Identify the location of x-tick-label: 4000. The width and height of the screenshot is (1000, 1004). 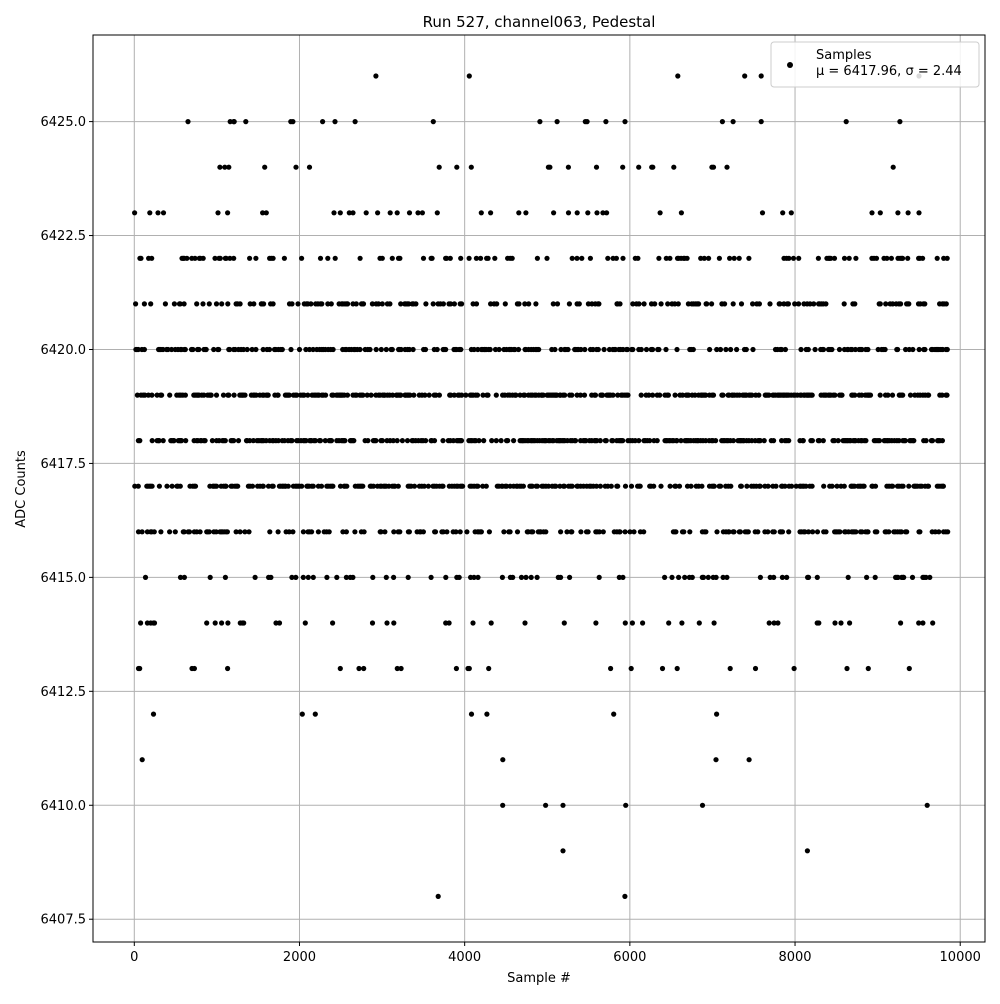
(464, 957).